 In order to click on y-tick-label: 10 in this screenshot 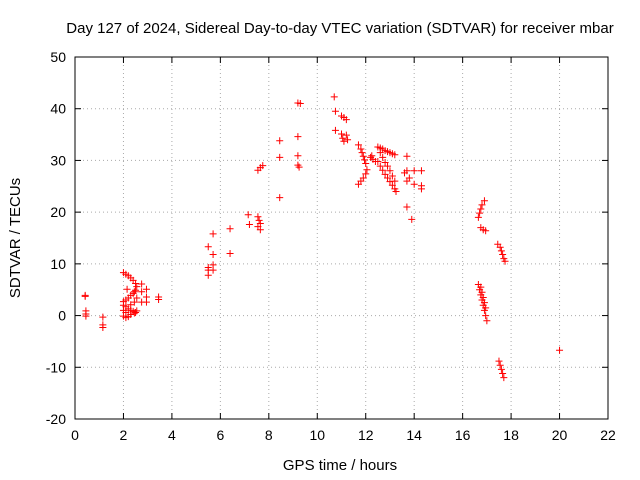, I will do `click(58, 264)`.